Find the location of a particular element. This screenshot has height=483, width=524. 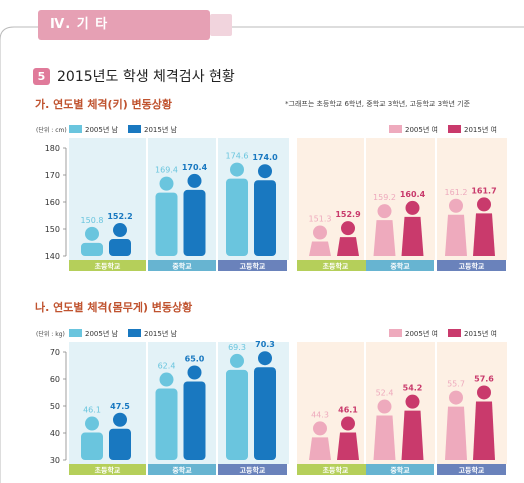

y-tick-label: 180 is located at coordinates (52, 148).